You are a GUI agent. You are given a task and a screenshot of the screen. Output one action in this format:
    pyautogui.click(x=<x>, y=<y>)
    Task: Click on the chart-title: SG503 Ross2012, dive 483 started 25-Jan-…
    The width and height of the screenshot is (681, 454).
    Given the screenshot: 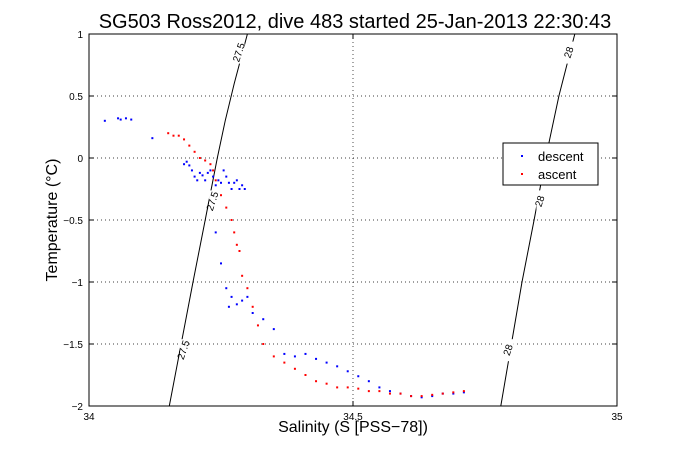 What is the action you would take?
    pyautogui.click(x=355, y=22)
    